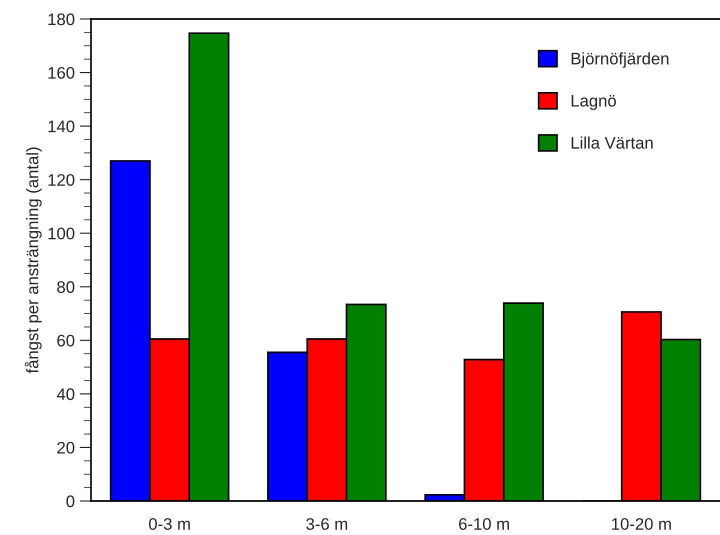  What do you see at coordinates (61, 126) in the screenshot?
I see `y-tick-label: 140` at bounding box center [61, 126].